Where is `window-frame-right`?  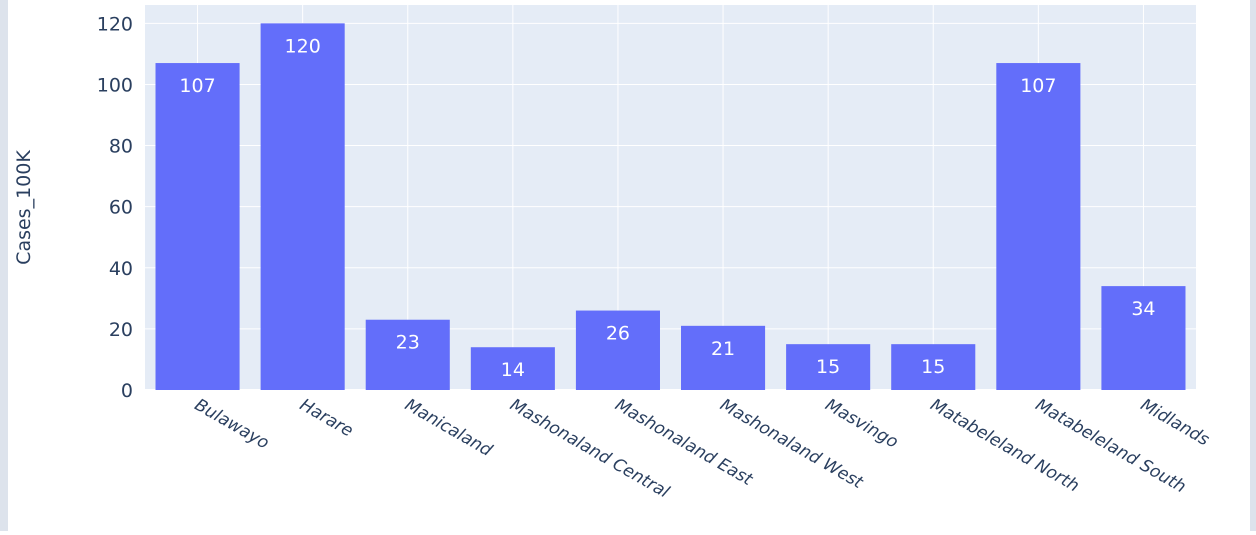
window-frame-right is located at coordinates (1253, 265).